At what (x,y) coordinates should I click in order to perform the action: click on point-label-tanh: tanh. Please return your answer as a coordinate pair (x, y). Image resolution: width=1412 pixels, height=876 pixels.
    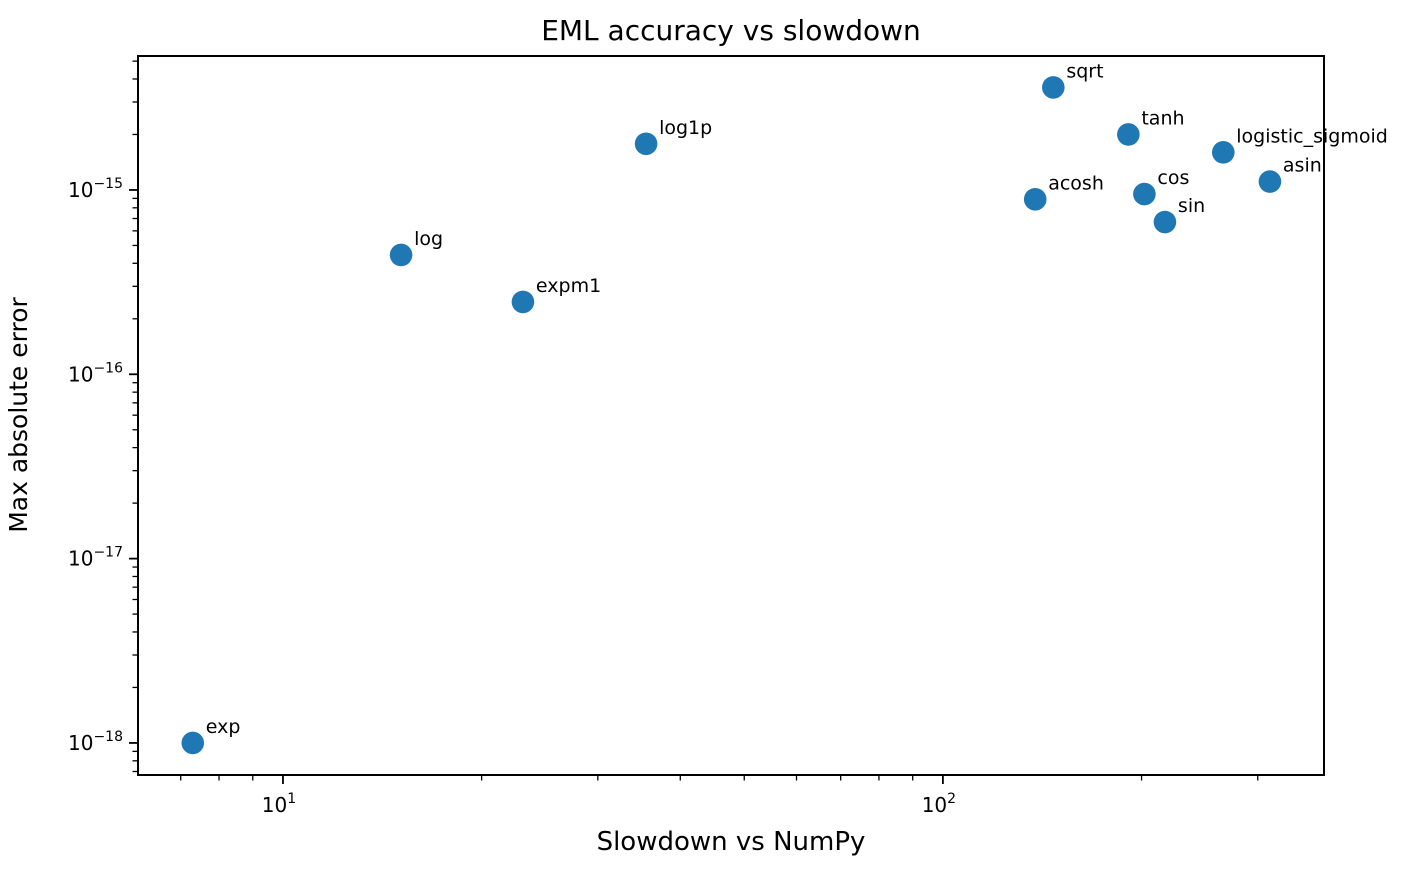
    Looking at the image, I should click on (1162, 118).